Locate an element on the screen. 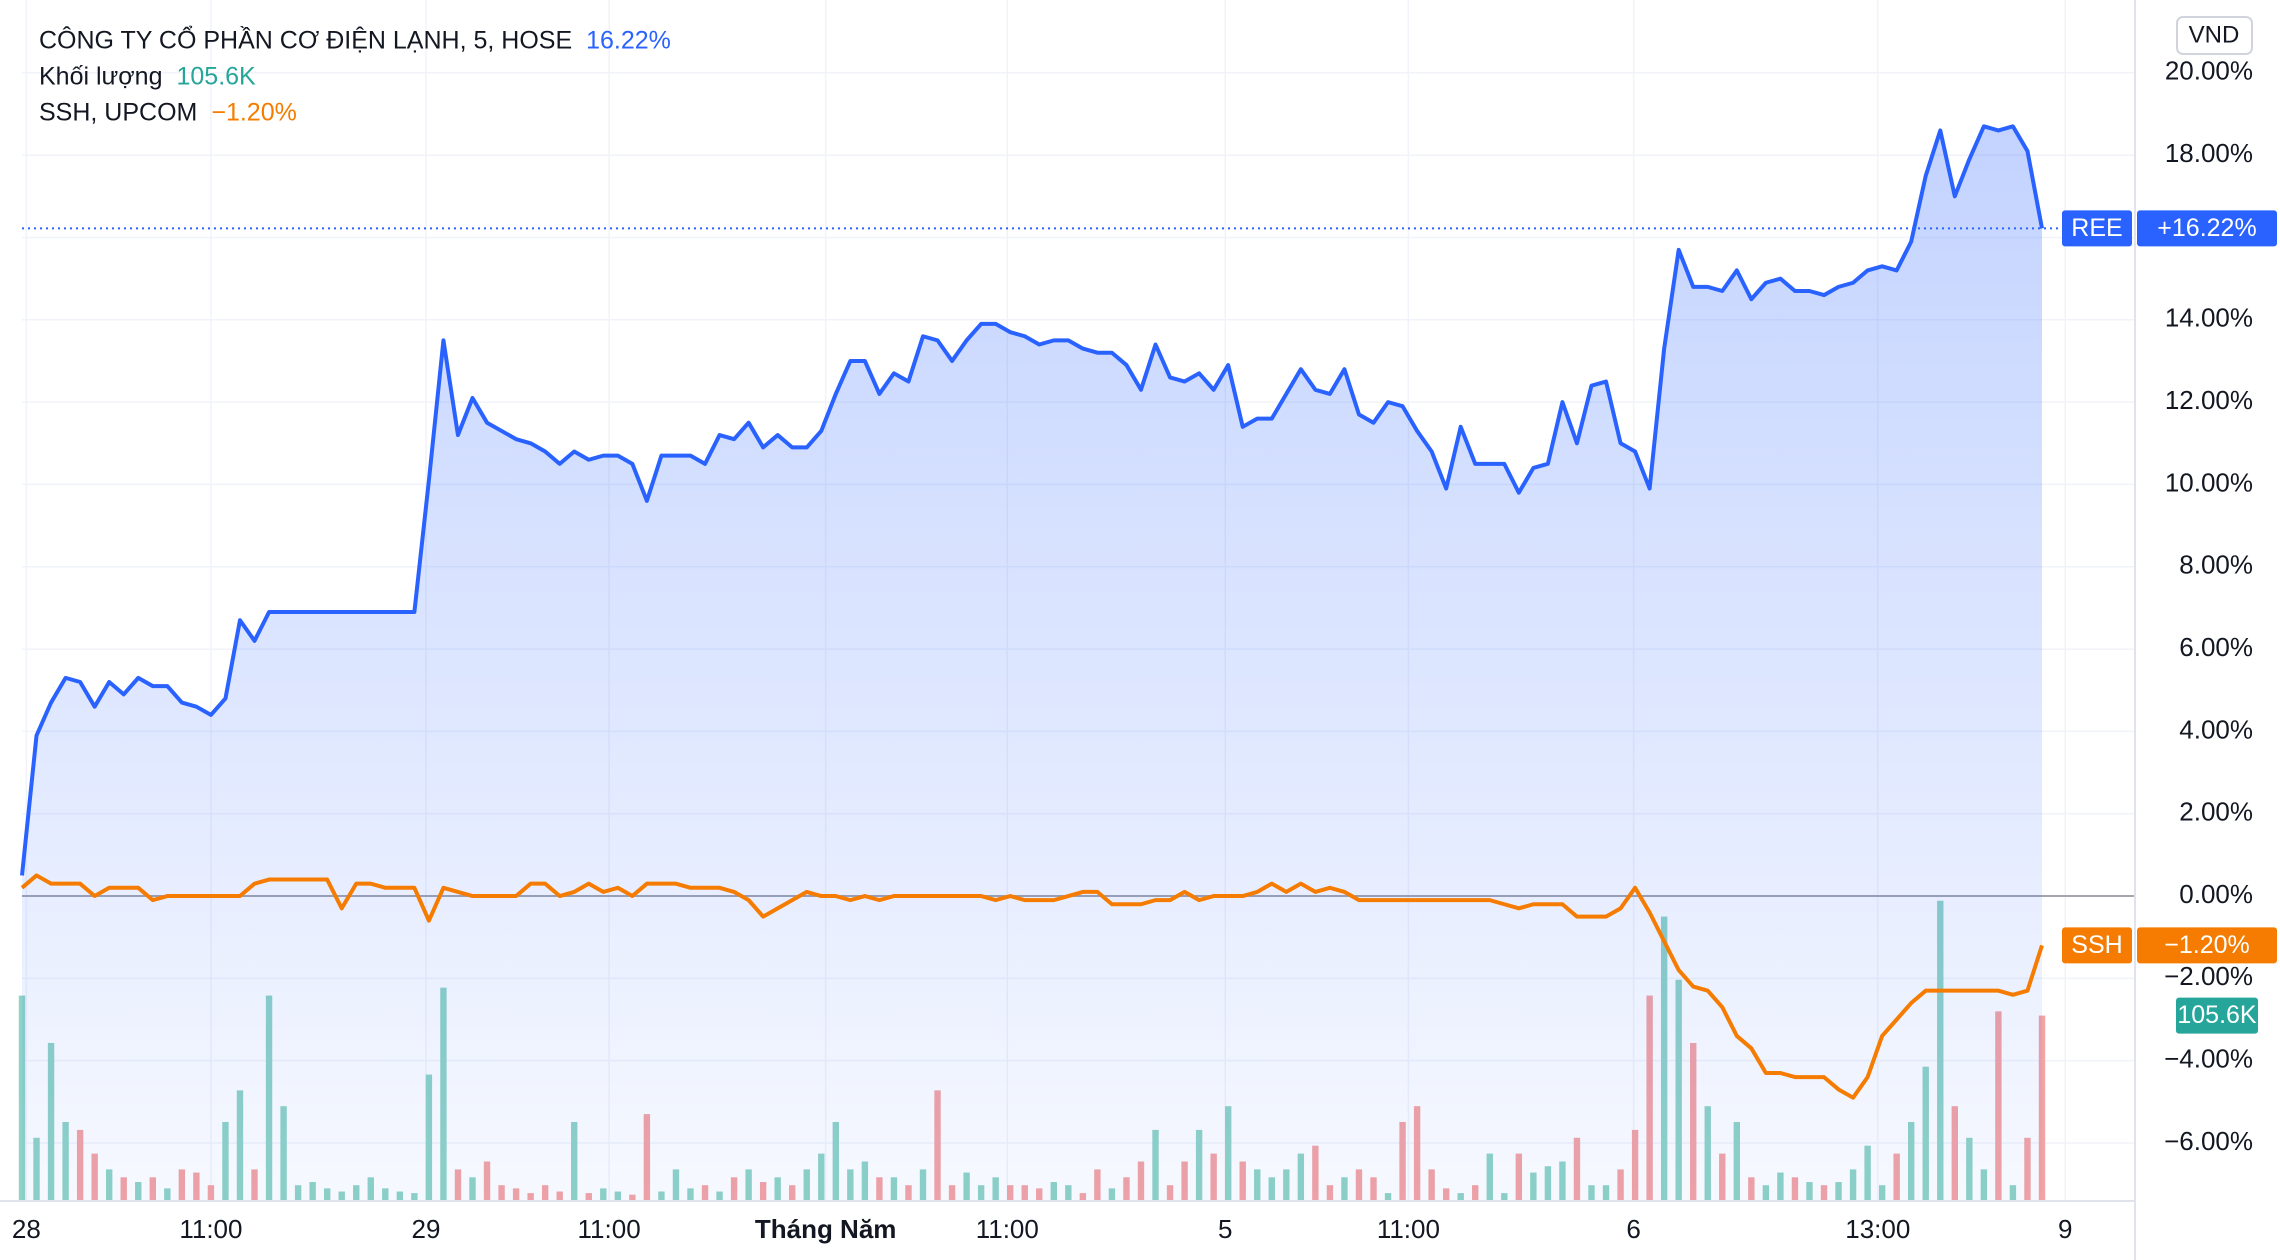  currency-label: VND is located at coordinates (2214, 34).